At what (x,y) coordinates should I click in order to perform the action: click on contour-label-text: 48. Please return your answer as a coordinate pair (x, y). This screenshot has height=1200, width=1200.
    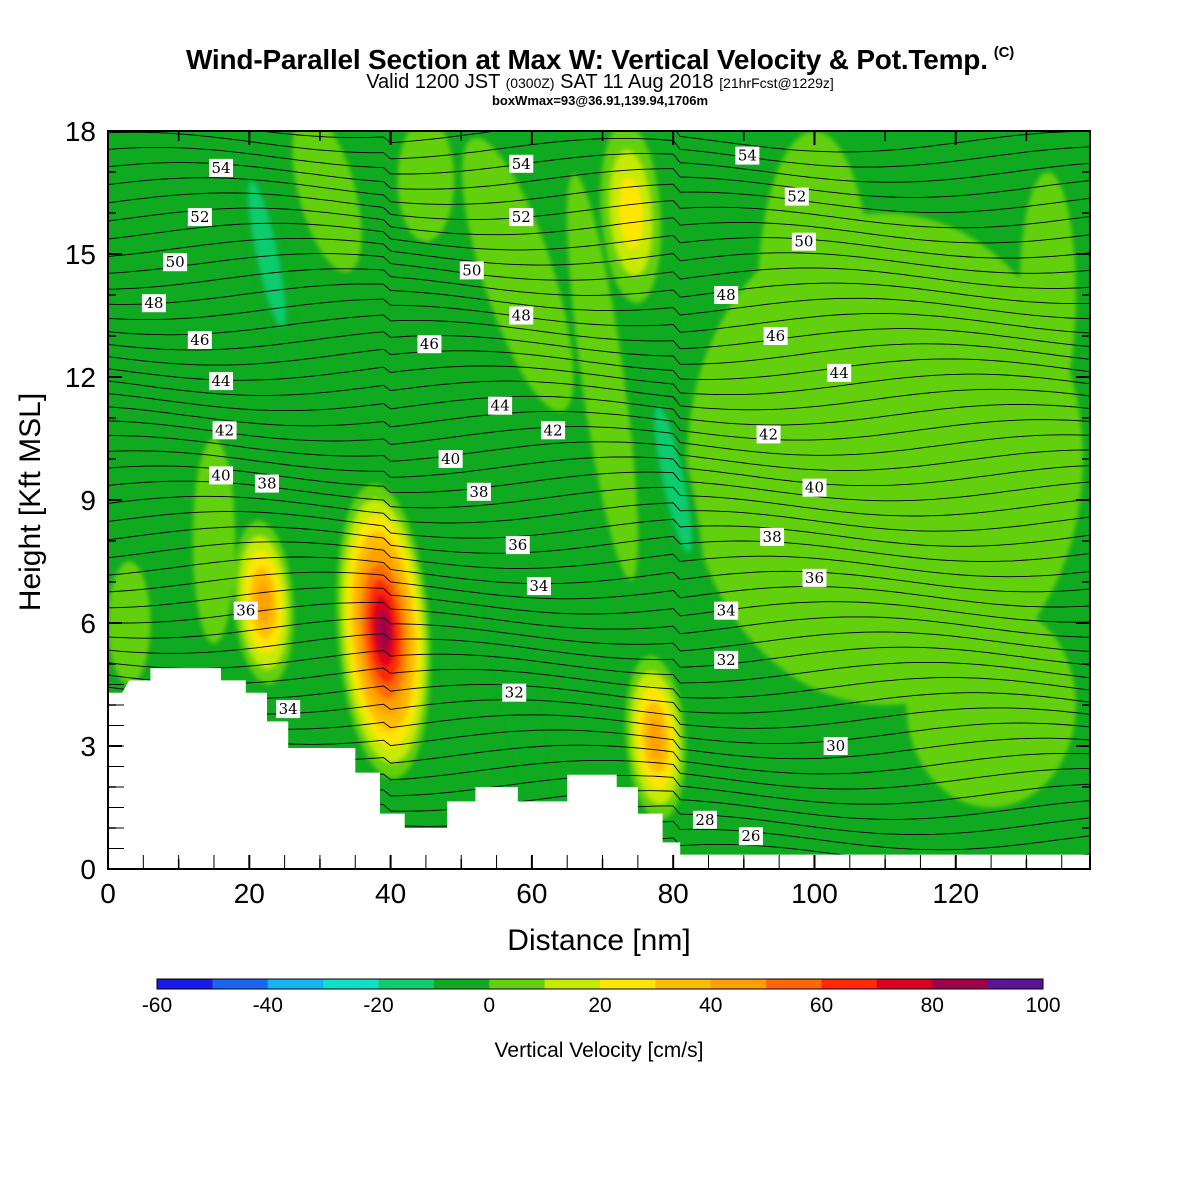
    Looking at the image, I should click on (153, 303).